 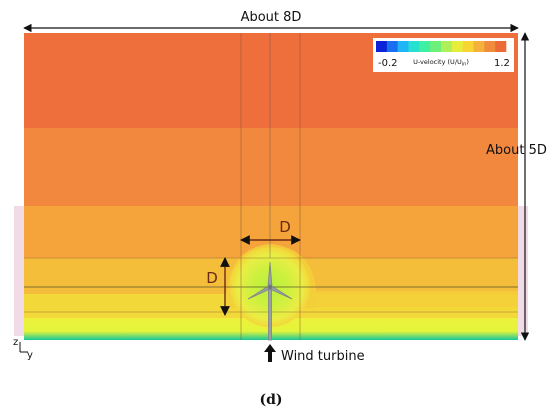 What do you see at coordinates (212, 278) in the screenshot?
I see `rotor-d-vertical-label: D` at bounding box center [212, 278].